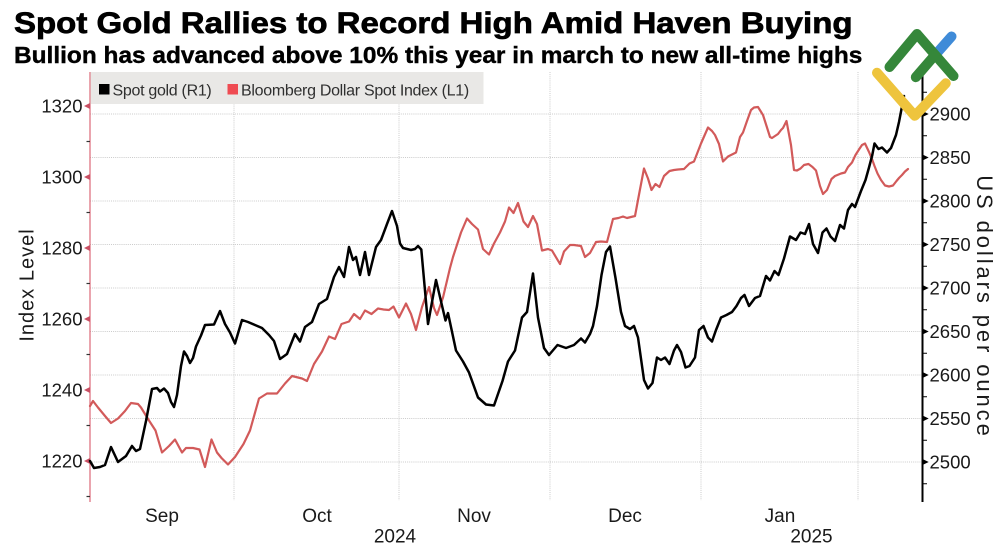 This screenshot has height=545, width=1000. What do you see at coordinates (317, 516) in the screenshot?
I see `svg-text: Oct` at bounding box center [317, 516].